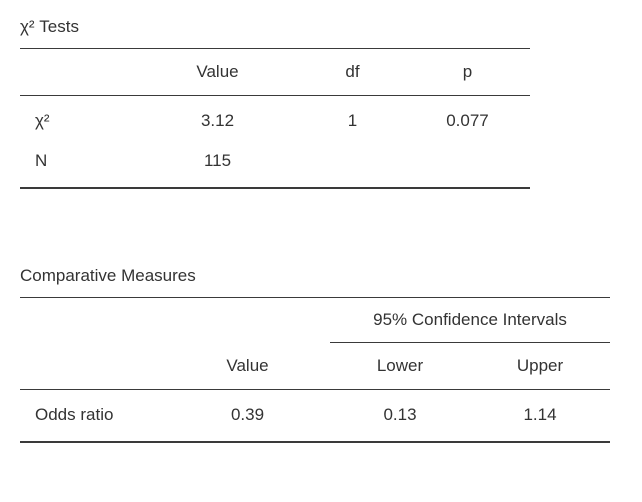 This screenshot has width=642, height=502. I want to click on comparative-header-row: Value Lower Upper, so click(315, 366).